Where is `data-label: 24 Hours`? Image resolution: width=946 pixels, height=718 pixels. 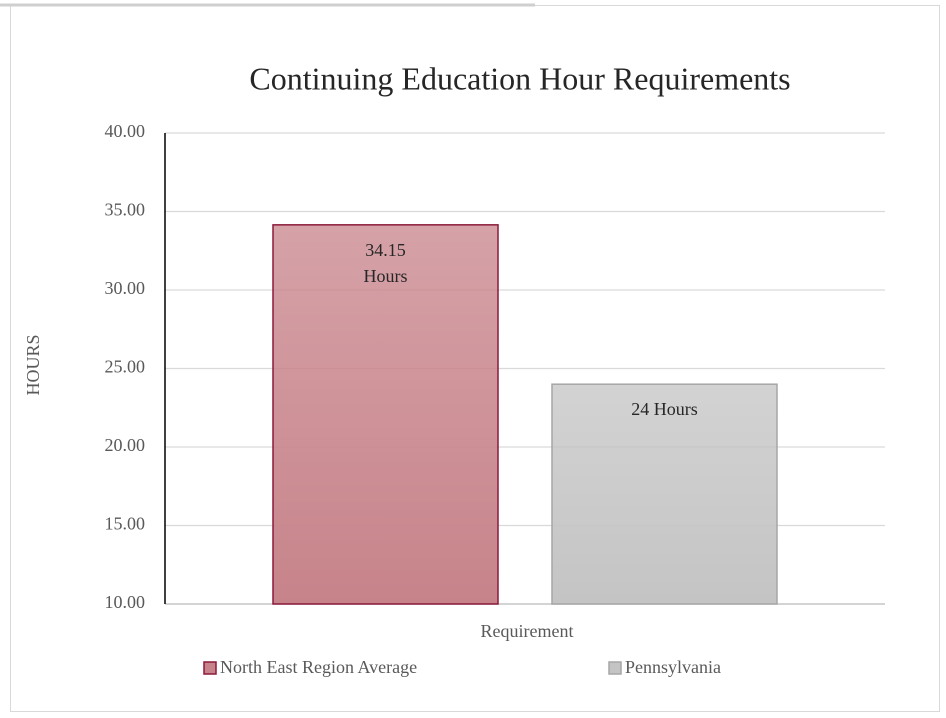 data-label: 24 Hours is located at coordinates (664, 409).